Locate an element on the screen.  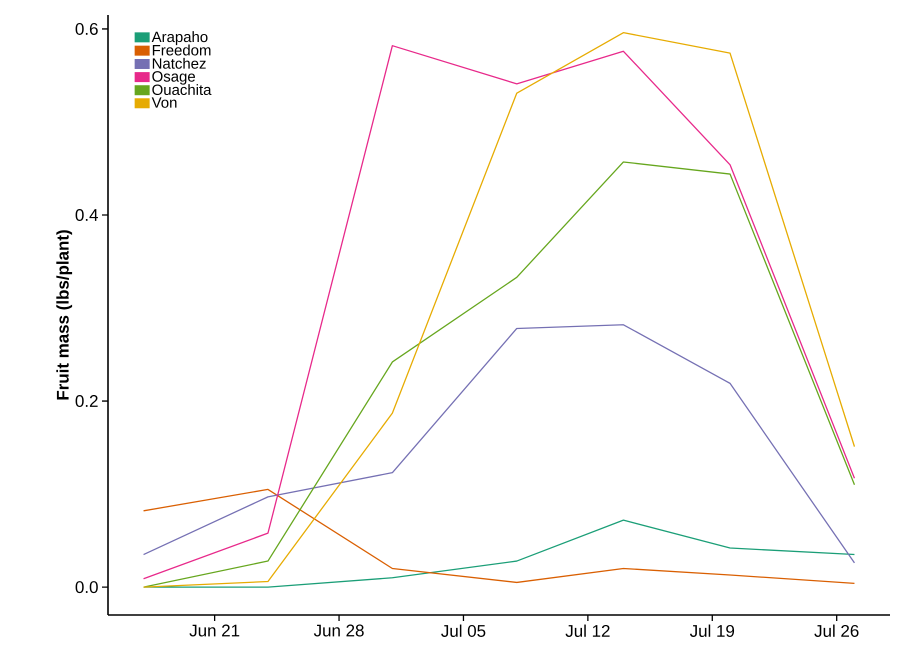
y-tick-label: 0.2 is located at coordinates (87, 401).